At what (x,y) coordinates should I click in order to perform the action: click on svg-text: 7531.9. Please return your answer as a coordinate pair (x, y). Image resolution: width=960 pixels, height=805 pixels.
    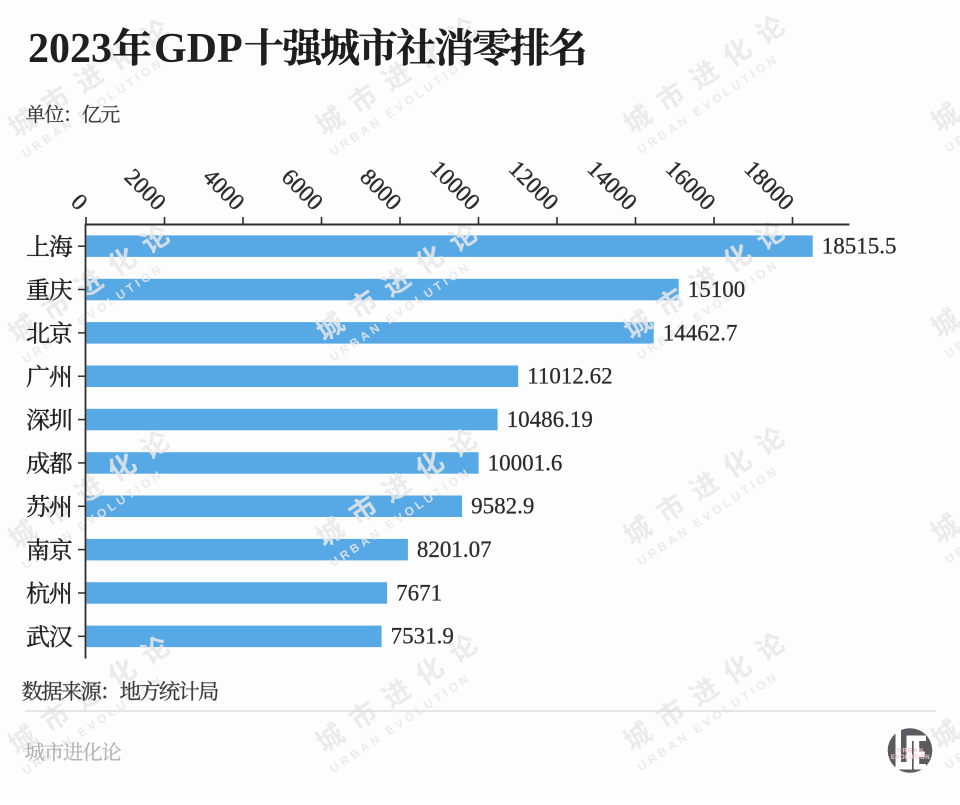
    Looking at the image, I should click on (422, 636).